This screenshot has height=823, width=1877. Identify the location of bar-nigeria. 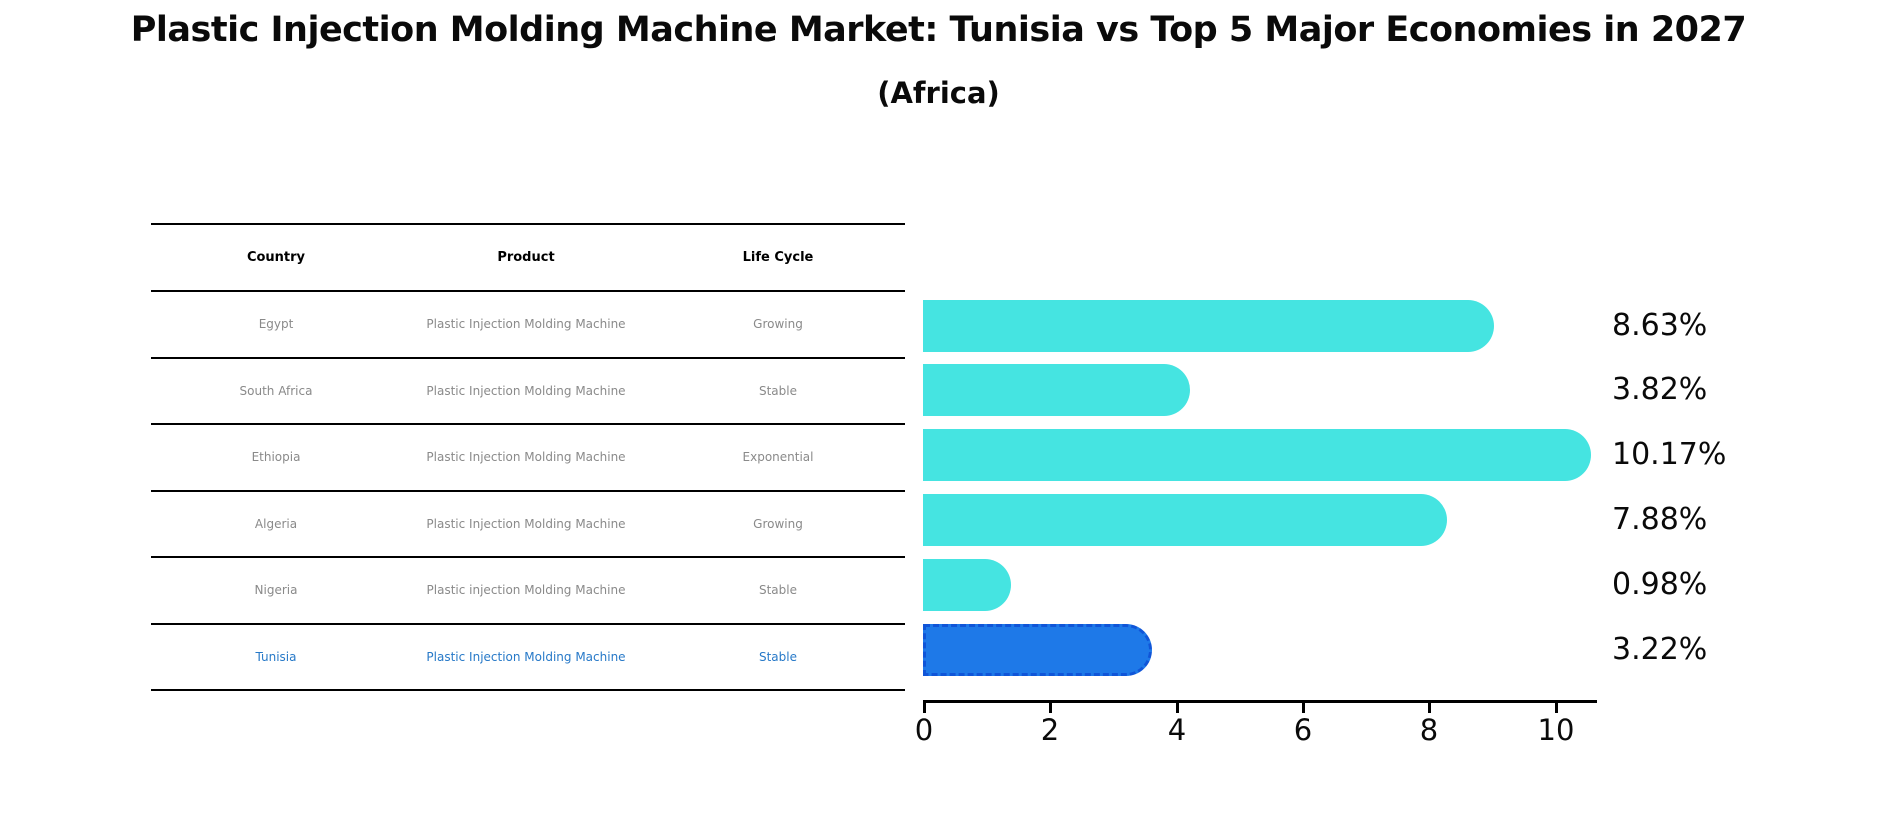
(967, 585).